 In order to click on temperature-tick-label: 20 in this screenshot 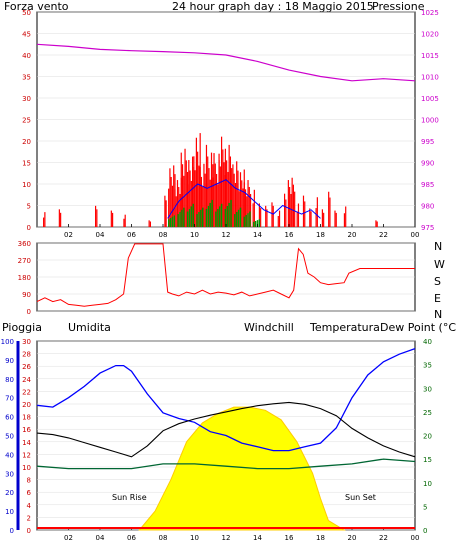, I will do `click(427, 437)`.